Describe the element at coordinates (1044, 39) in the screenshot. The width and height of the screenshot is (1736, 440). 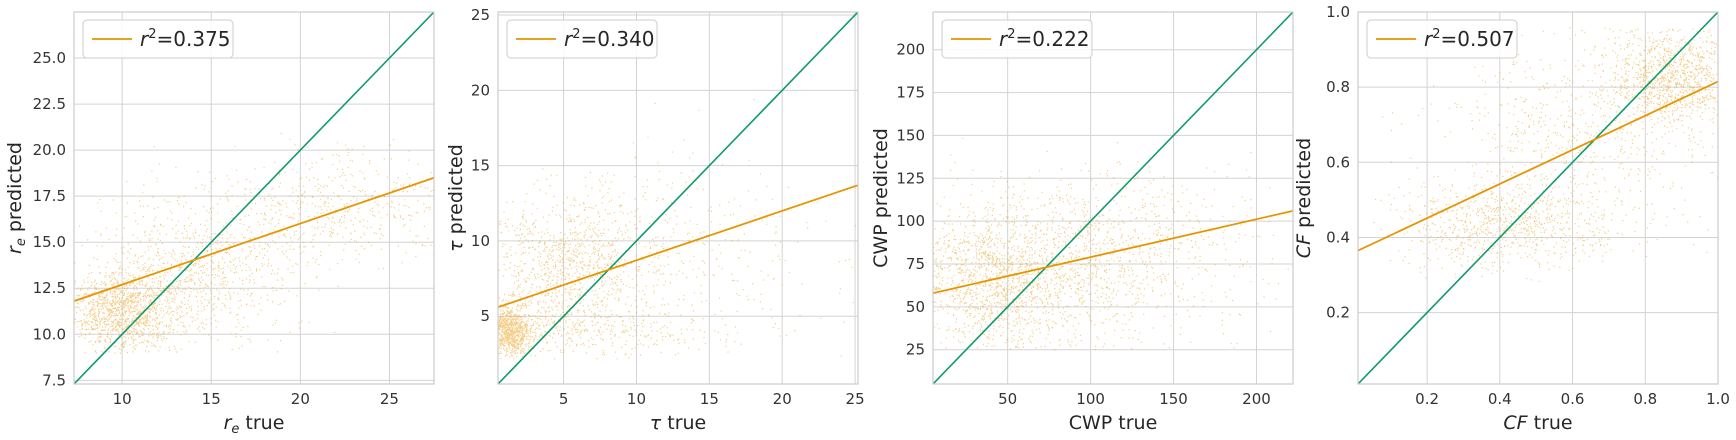
I see `legend-label: r2=0.222` at that location.